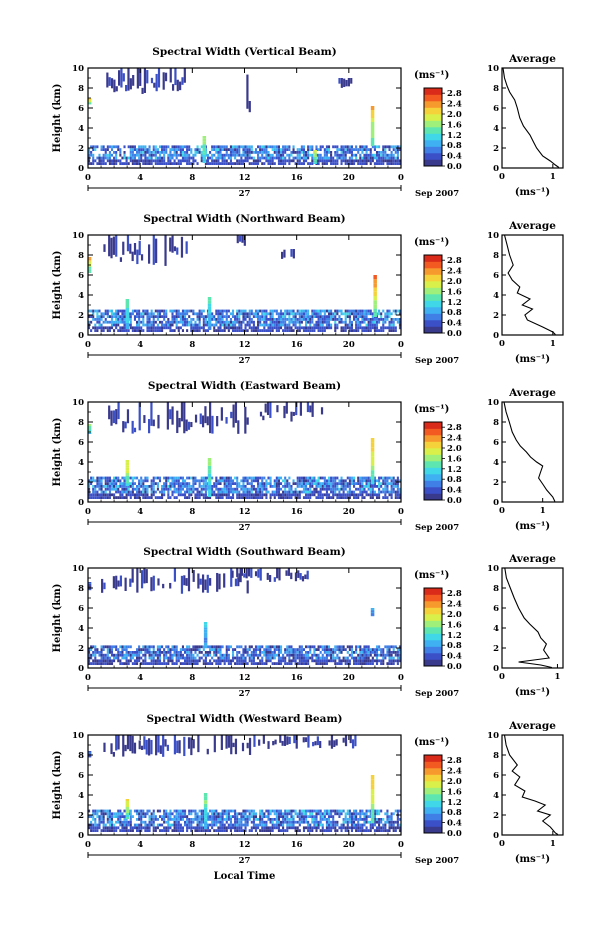 The width and height of the screenshot is (616, 929). What do you see at coordinates (244, 386) in the screenshot?
I see `panel-title: Spectral Width (Eastward Beam)` at bounding box center [244, 386].